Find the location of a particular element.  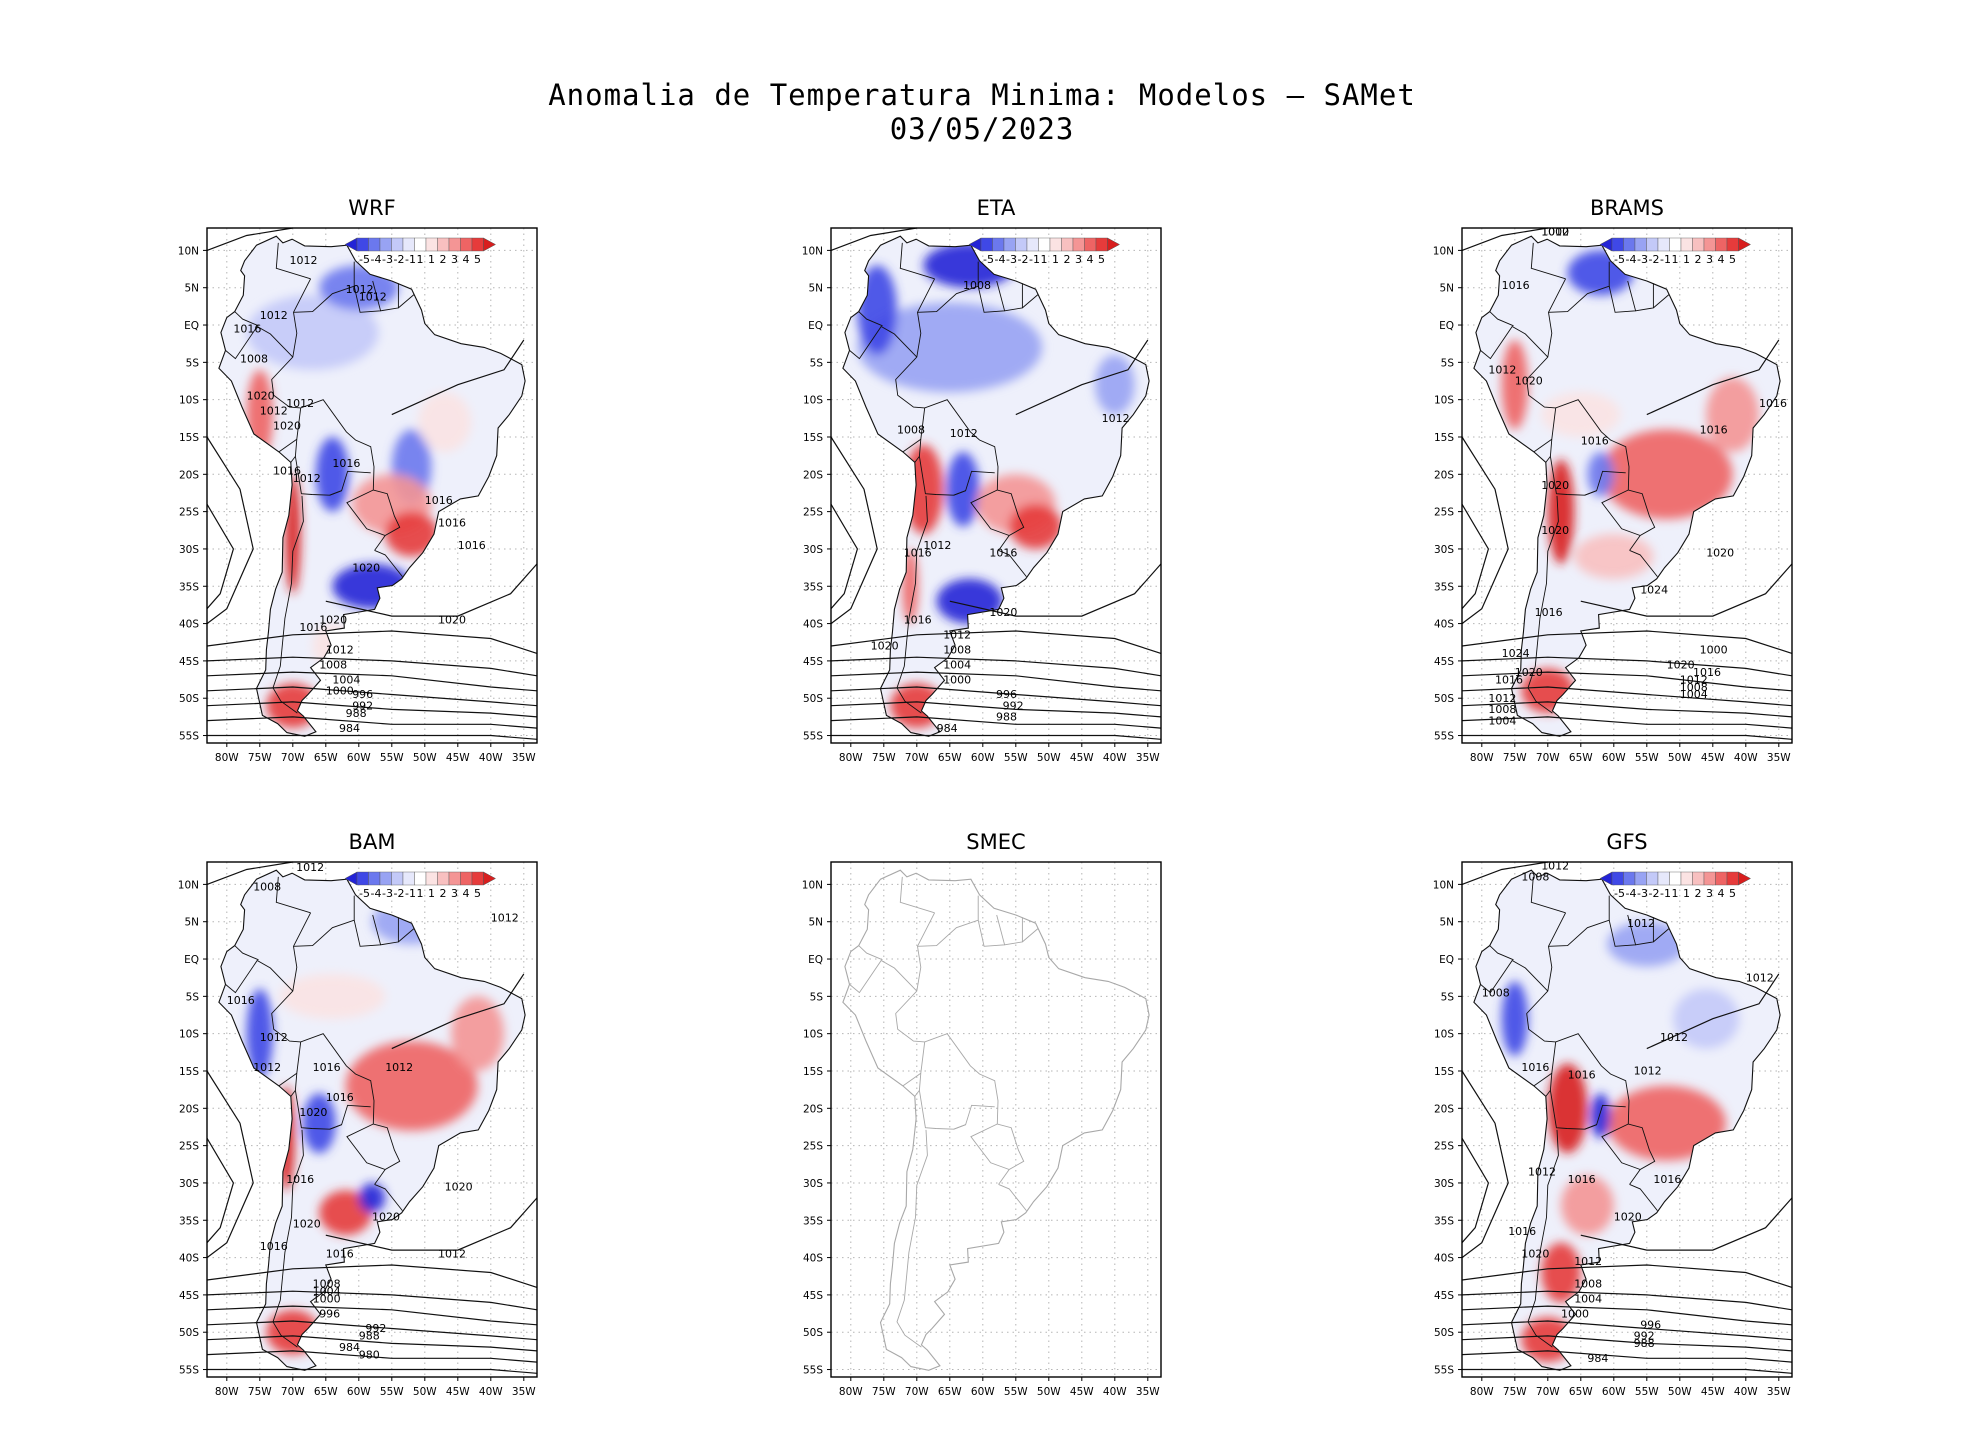

grid is located at coordinates (996, 1119).